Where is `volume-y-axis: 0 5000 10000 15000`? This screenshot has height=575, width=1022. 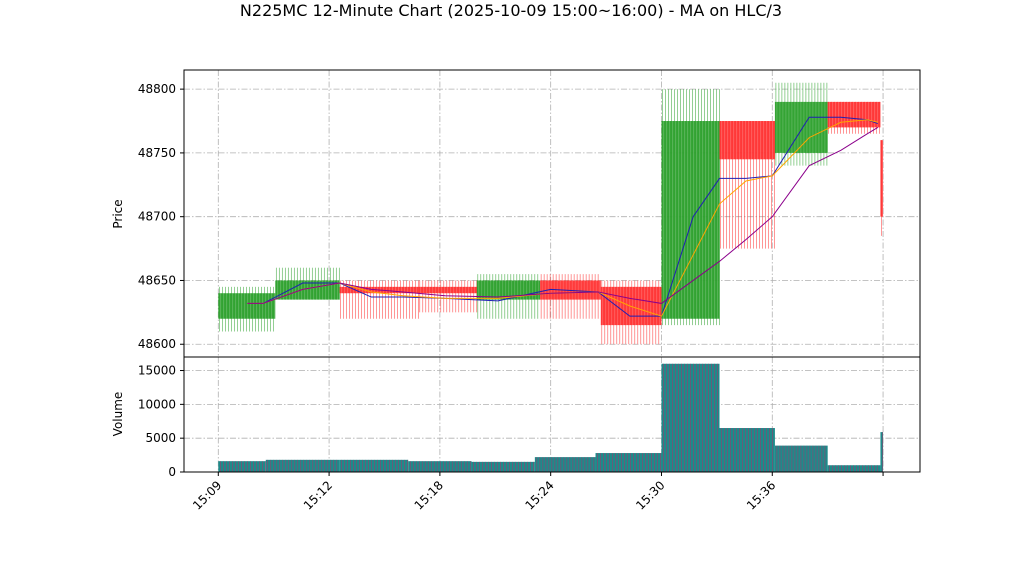
volume-y-axis: 0 5000 10000 15000 is located at coordinates (161, 421).